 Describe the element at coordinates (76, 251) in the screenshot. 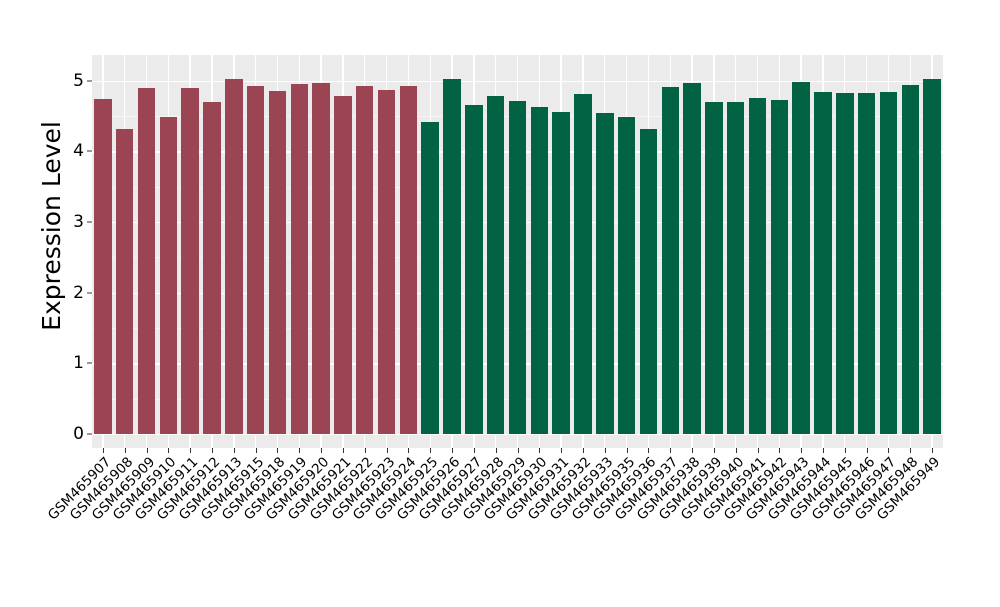

I see `y-axis: 0 1 2 3 4 5` at that location.